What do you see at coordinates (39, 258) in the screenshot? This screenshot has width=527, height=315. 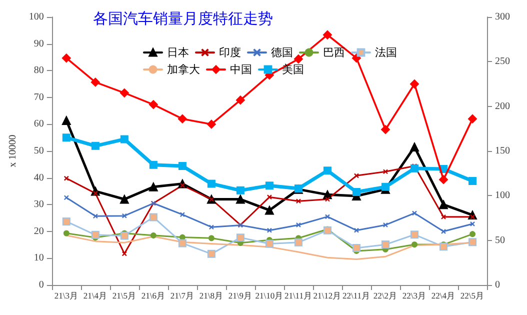 I see `y-tick-label: 10` at bounding box center [39, 258].